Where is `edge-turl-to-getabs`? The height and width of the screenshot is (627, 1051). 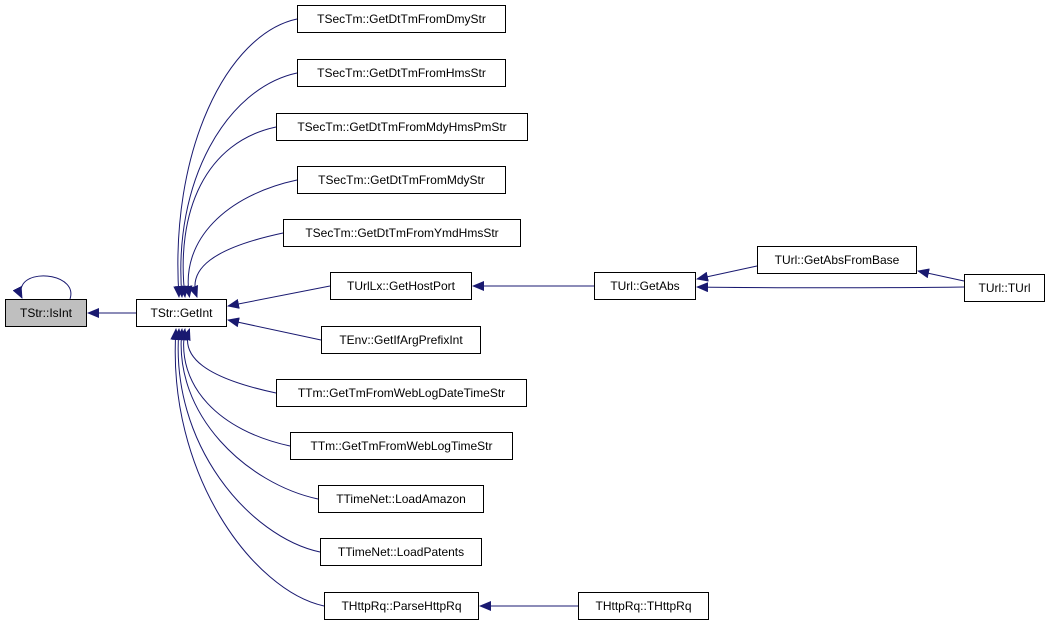
edge-turl-to-getabs is located at coordinates (830, 287).